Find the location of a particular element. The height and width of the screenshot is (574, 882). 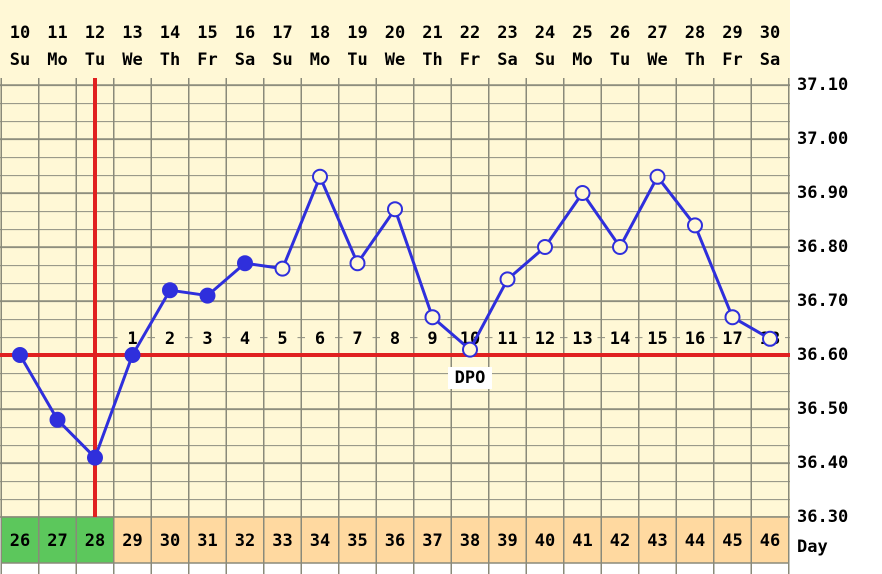

cycle-day: 39 is located at coordinates (507, 541).